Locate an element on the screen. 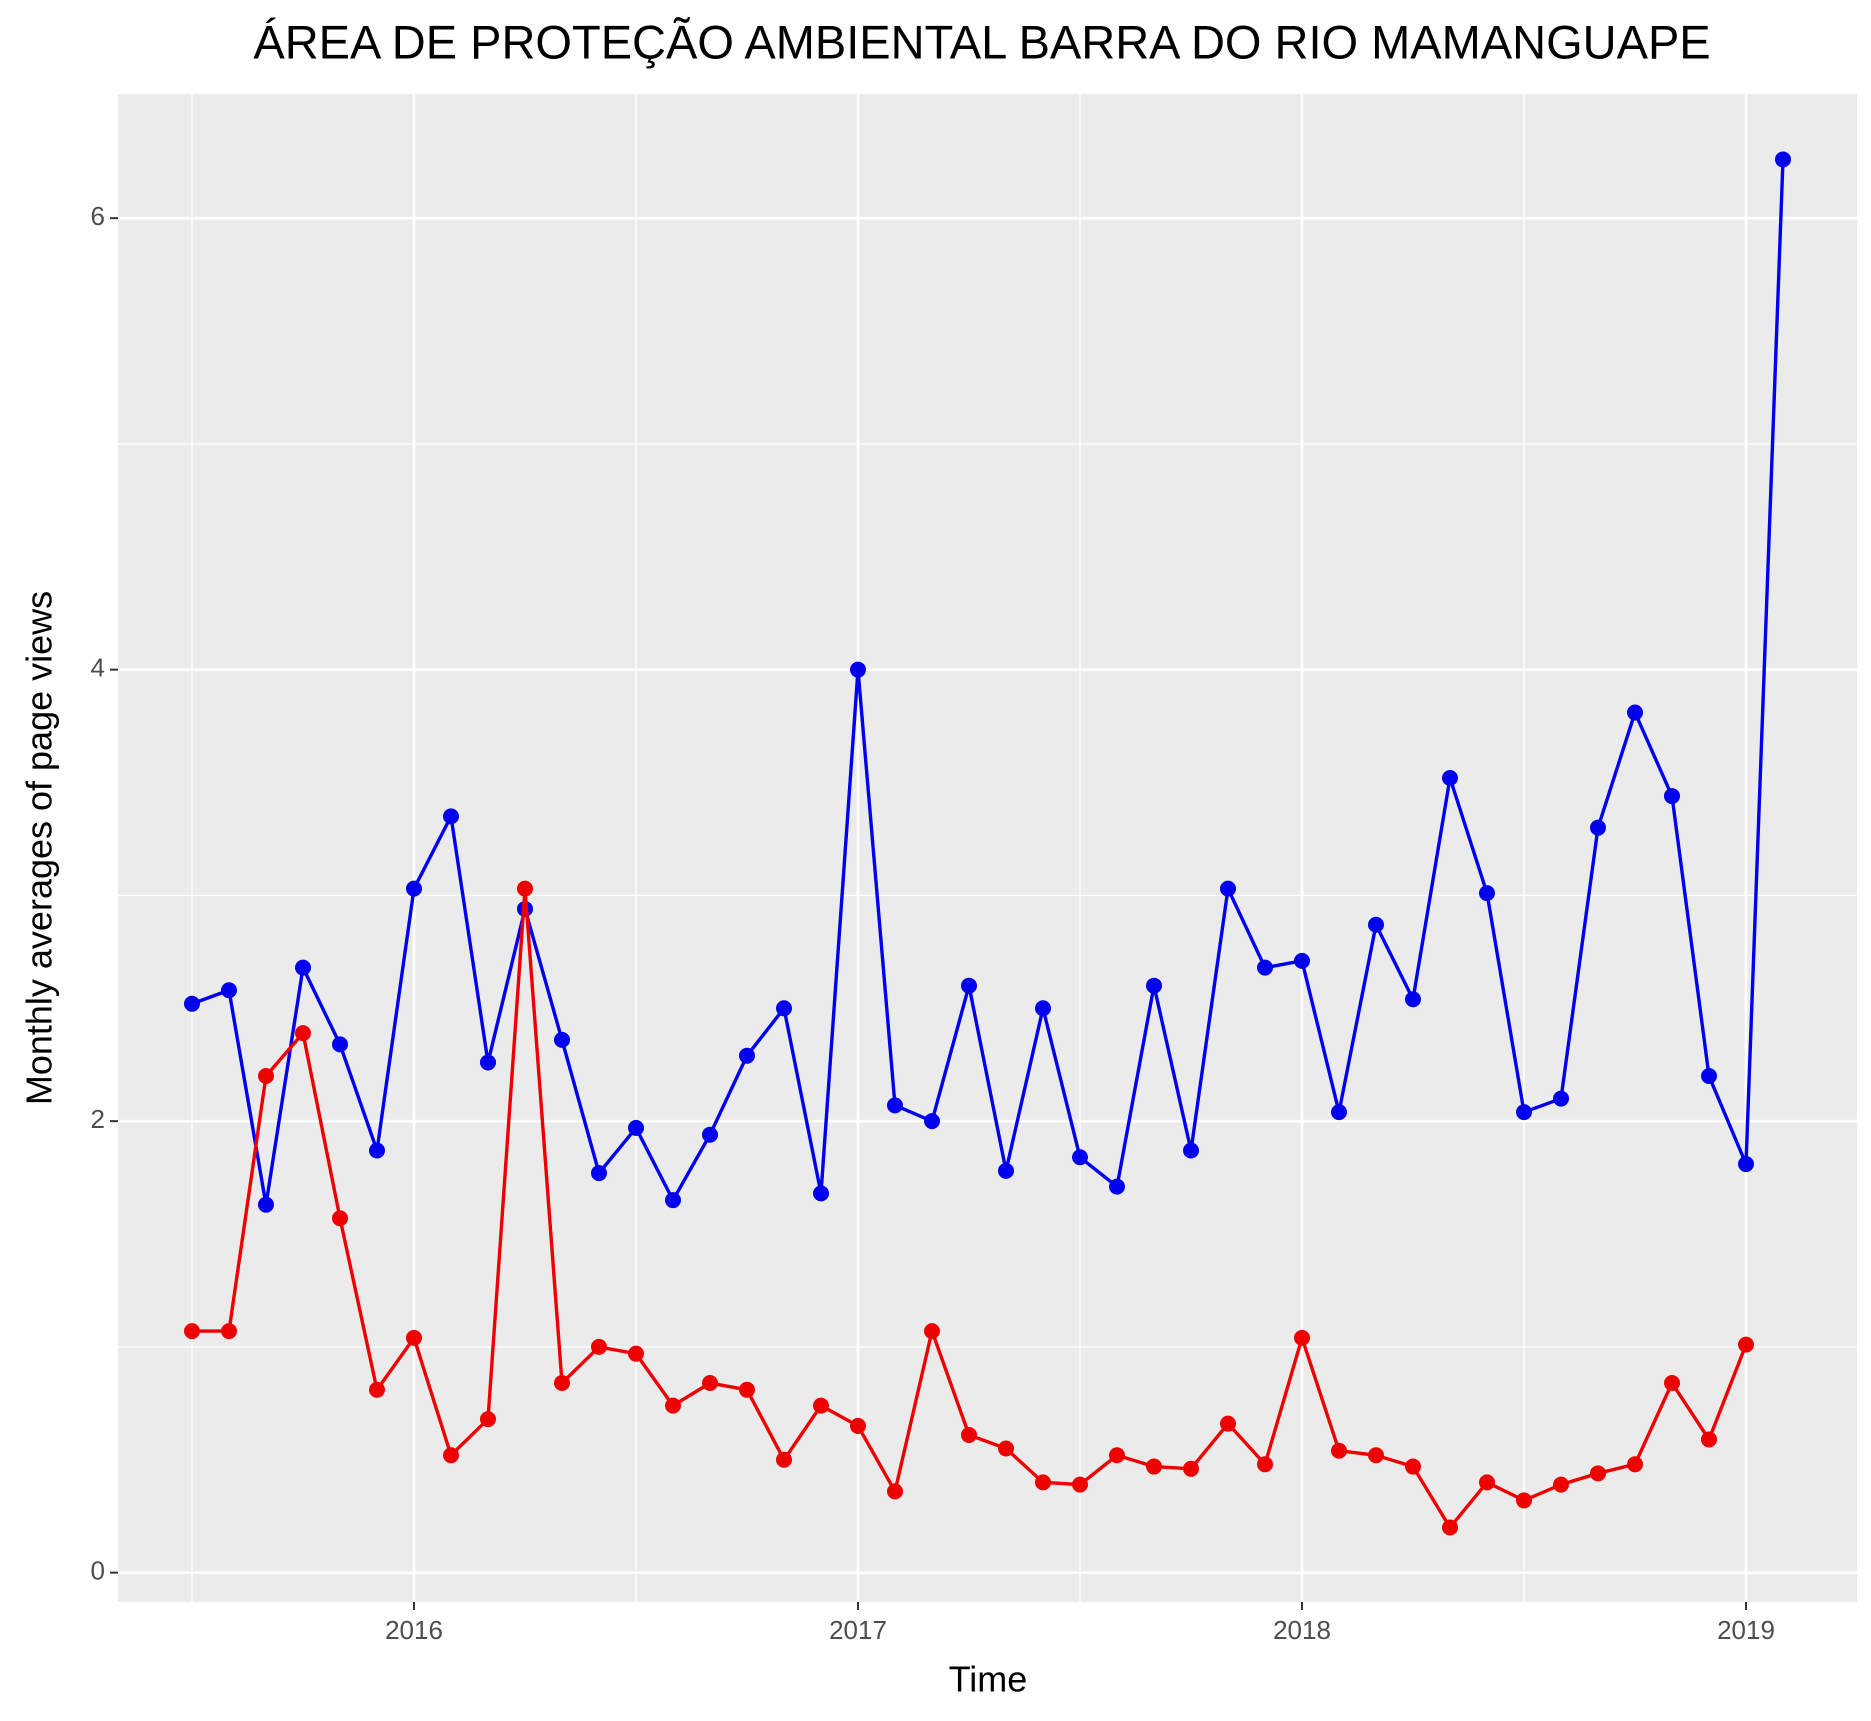  x-tick-label: 2016 is located at coordinates (414, 1630).